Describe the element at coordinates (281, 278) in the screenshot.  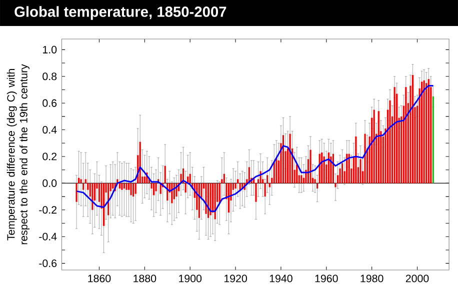
I see `x-tick-label: 1940` at that location.